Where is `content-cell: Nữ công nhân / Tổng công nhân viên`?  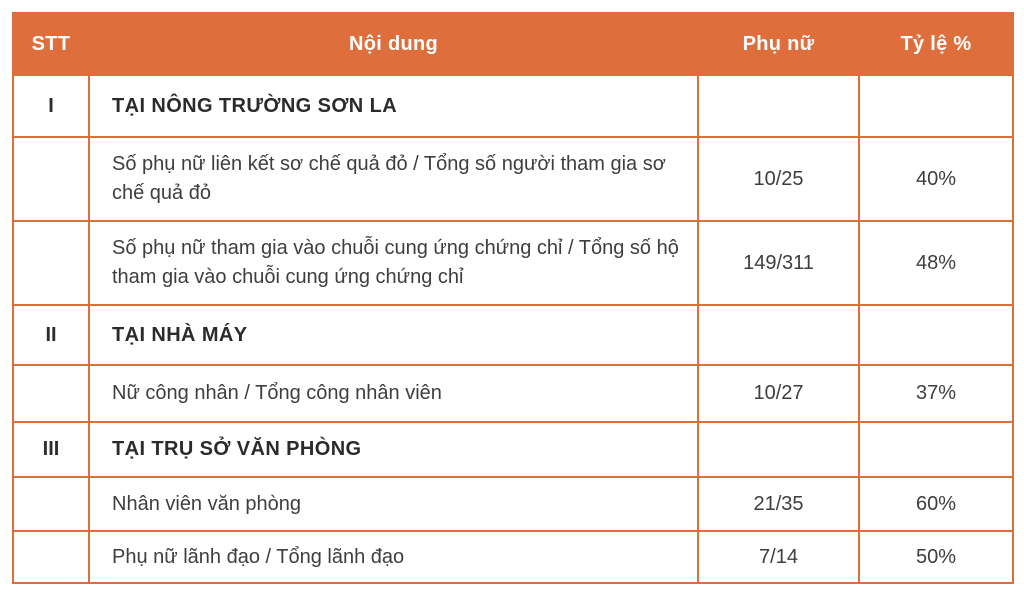 content-cell: Nữ công nhân / Tổng công nhân viên is located at coordinates (393, 393).